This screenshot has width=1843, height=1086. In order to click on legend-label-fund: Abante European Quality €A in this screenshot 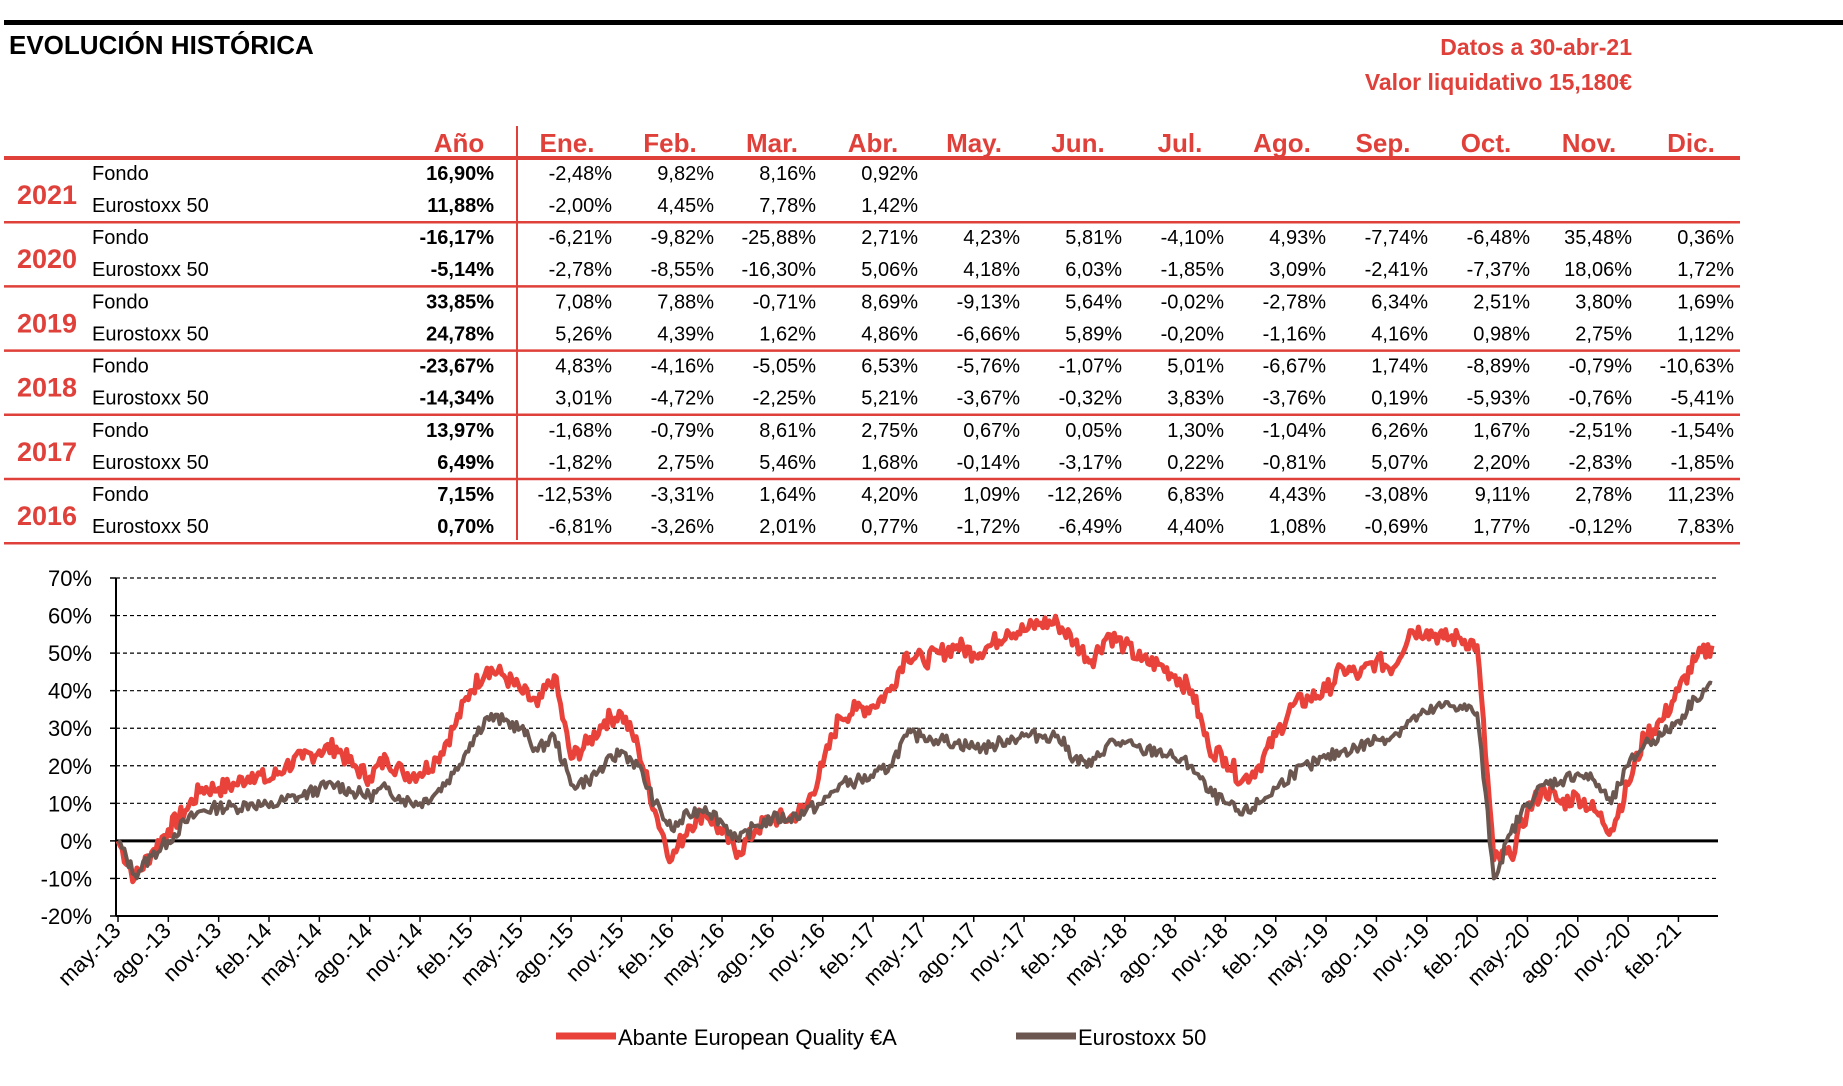, I will do `click(757, 1037)`.